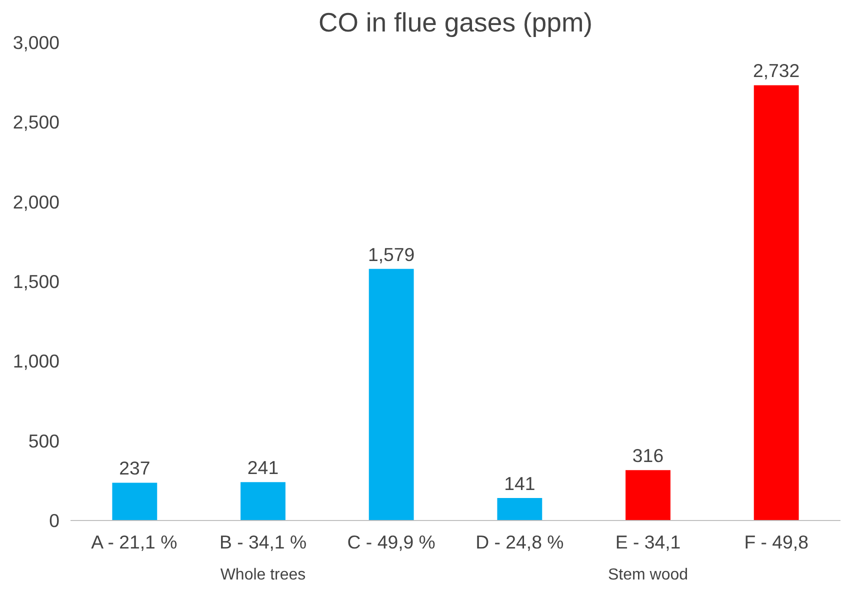 This screenshot has height=610, width=853. I want to click on data-label: 2,732, so click(776, 71).